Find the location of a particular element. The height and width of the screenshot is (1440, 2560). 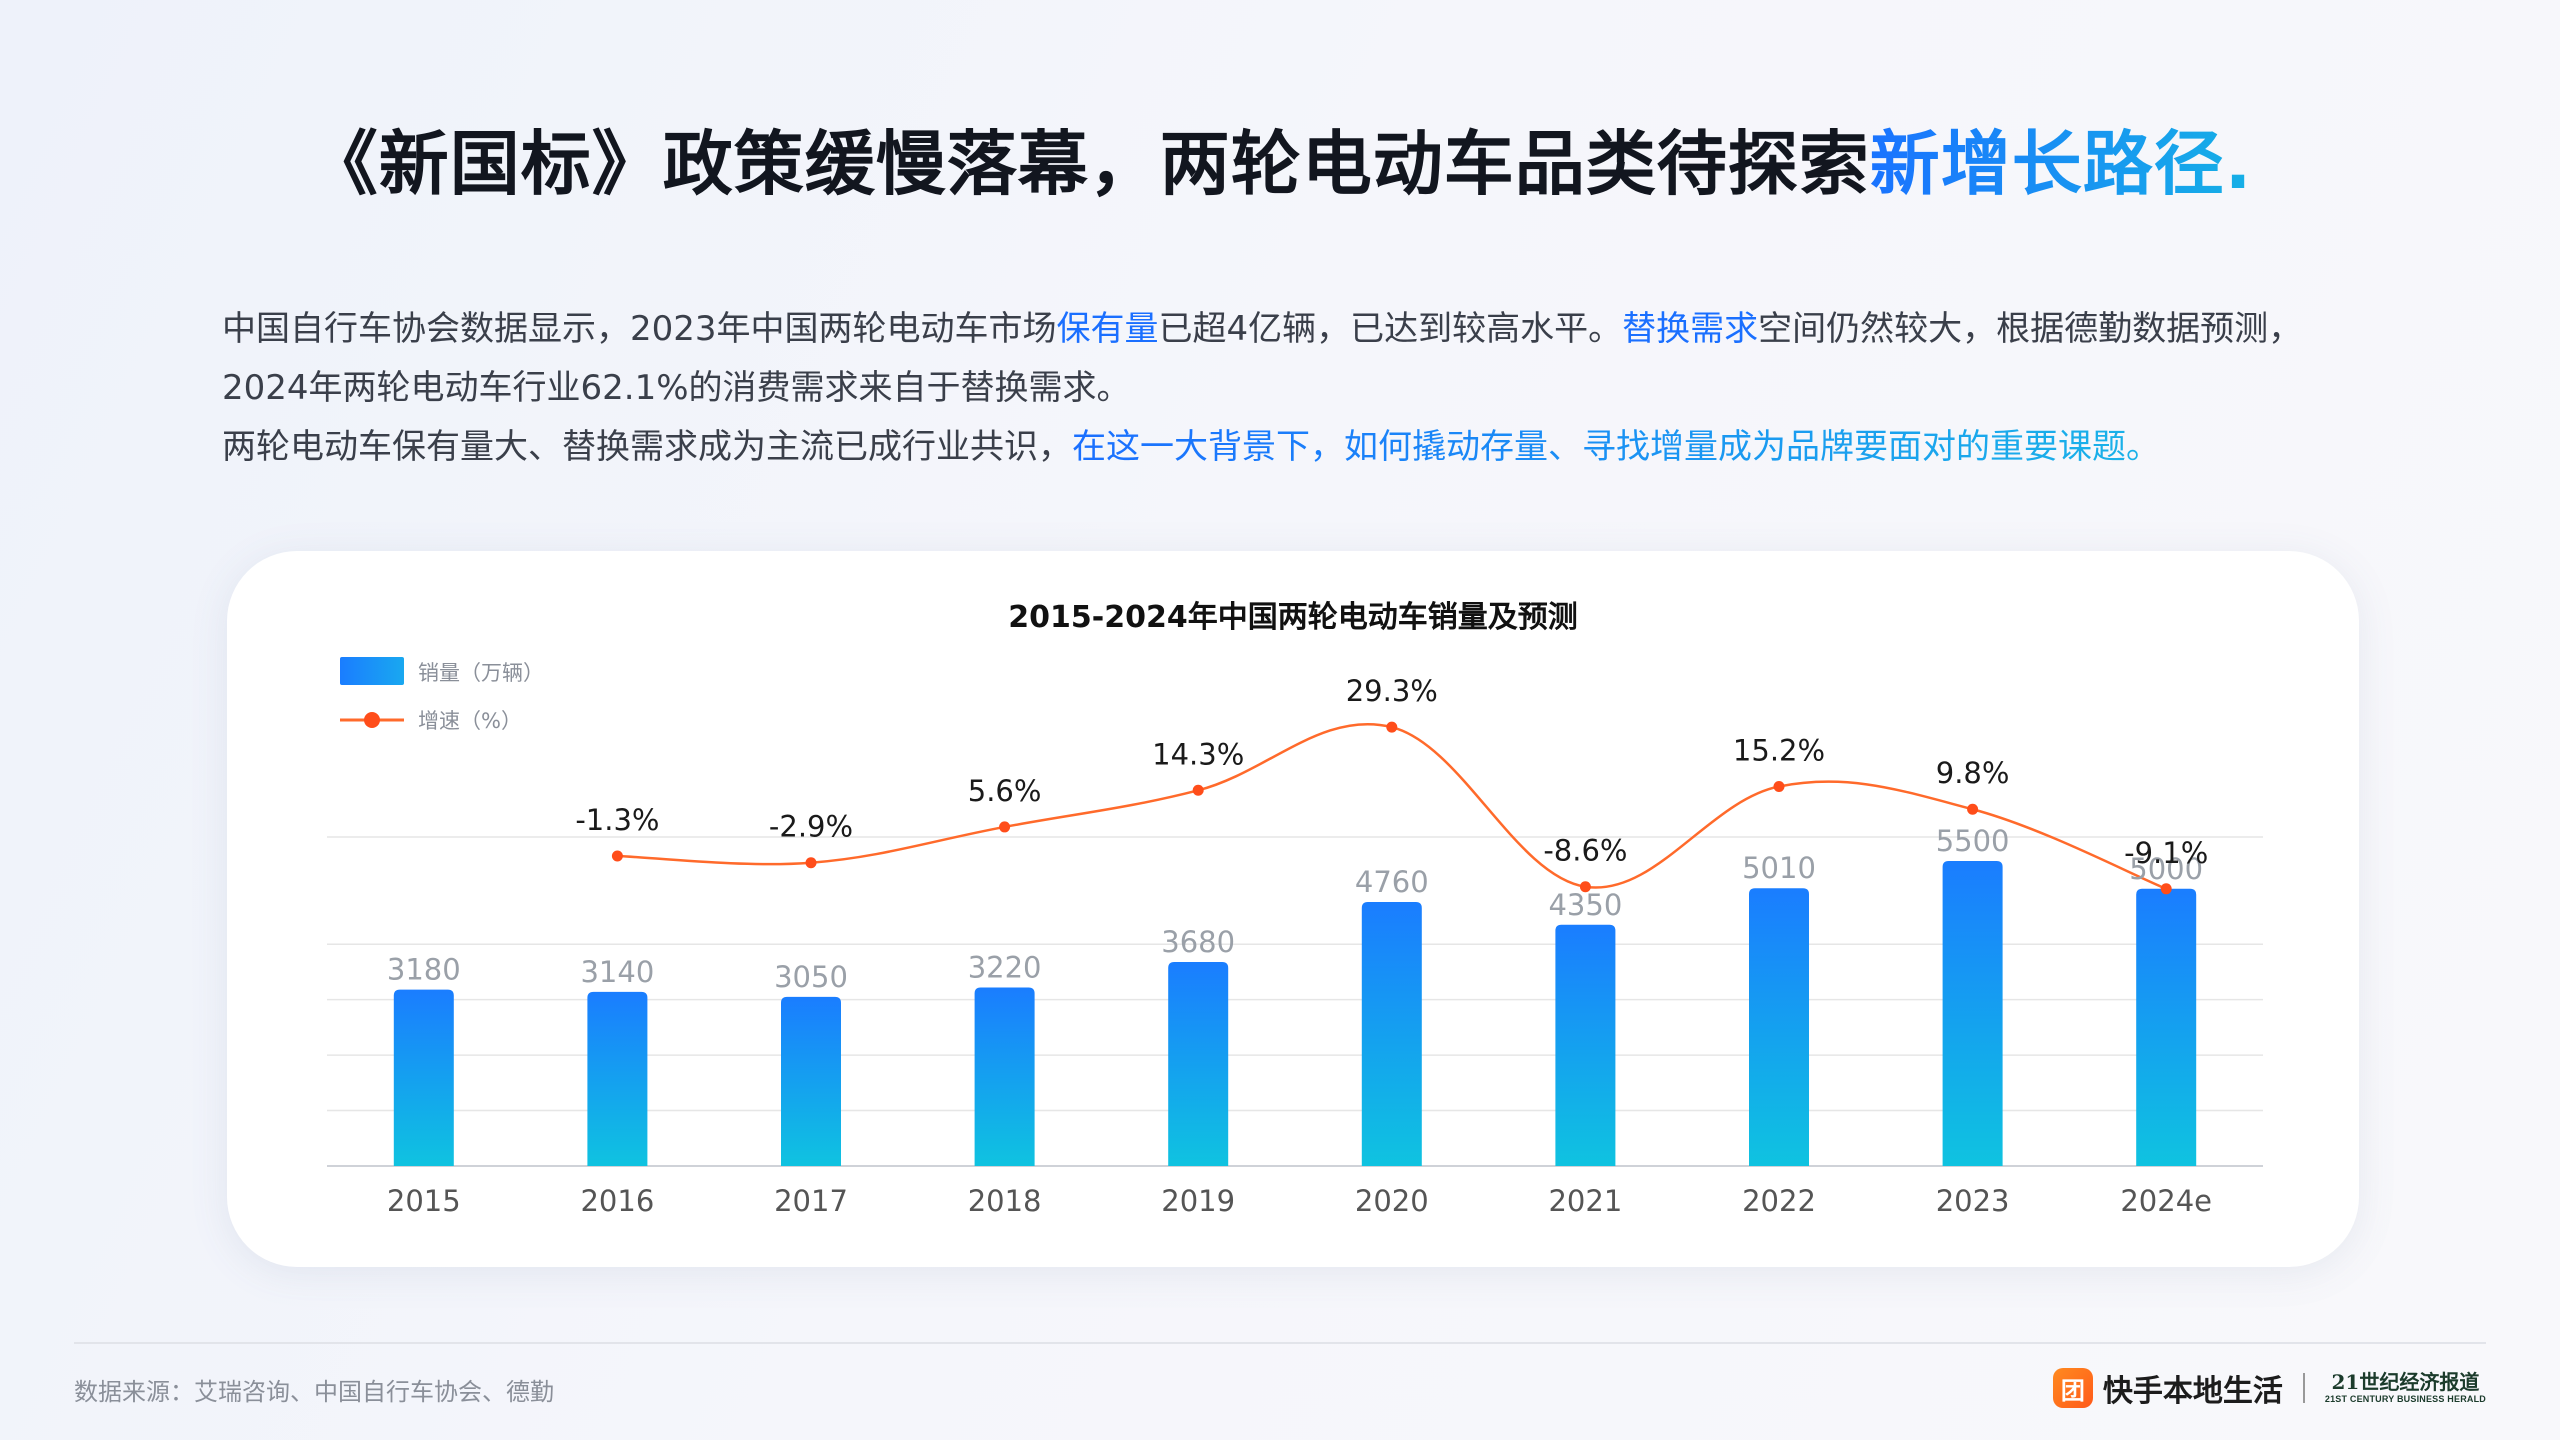

bar-value-label: 3680 is located at coordinates (1198, 942).